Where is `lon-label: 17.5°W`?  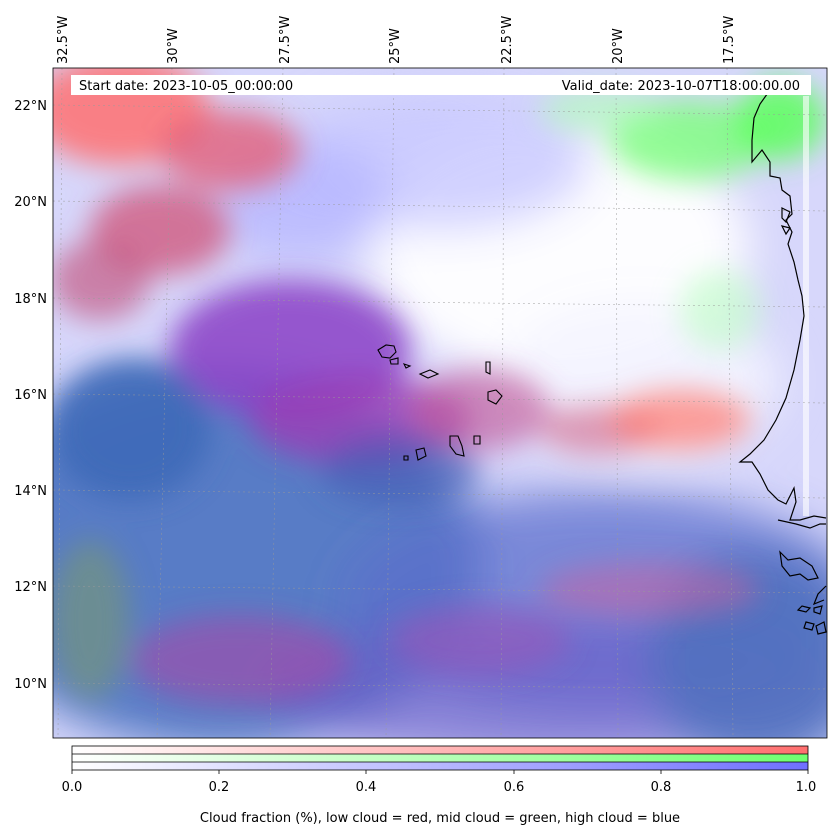
lon-label: 17.5°W is located at coordinates (729, 40).